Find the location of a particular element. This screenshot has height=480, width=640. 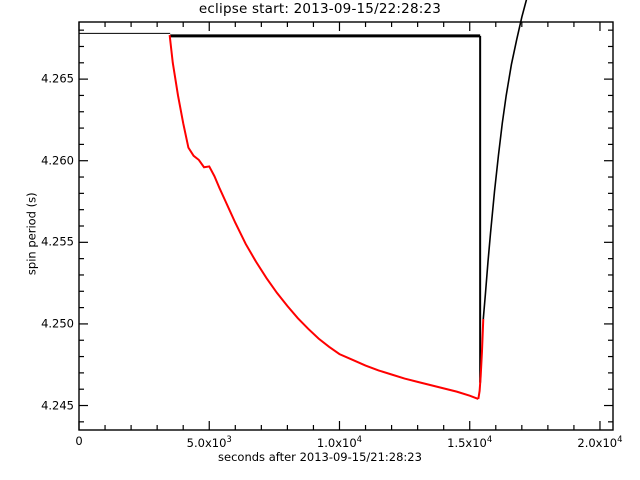

y-tick-label-1: 4.250 is located at coordinates (57, 323).